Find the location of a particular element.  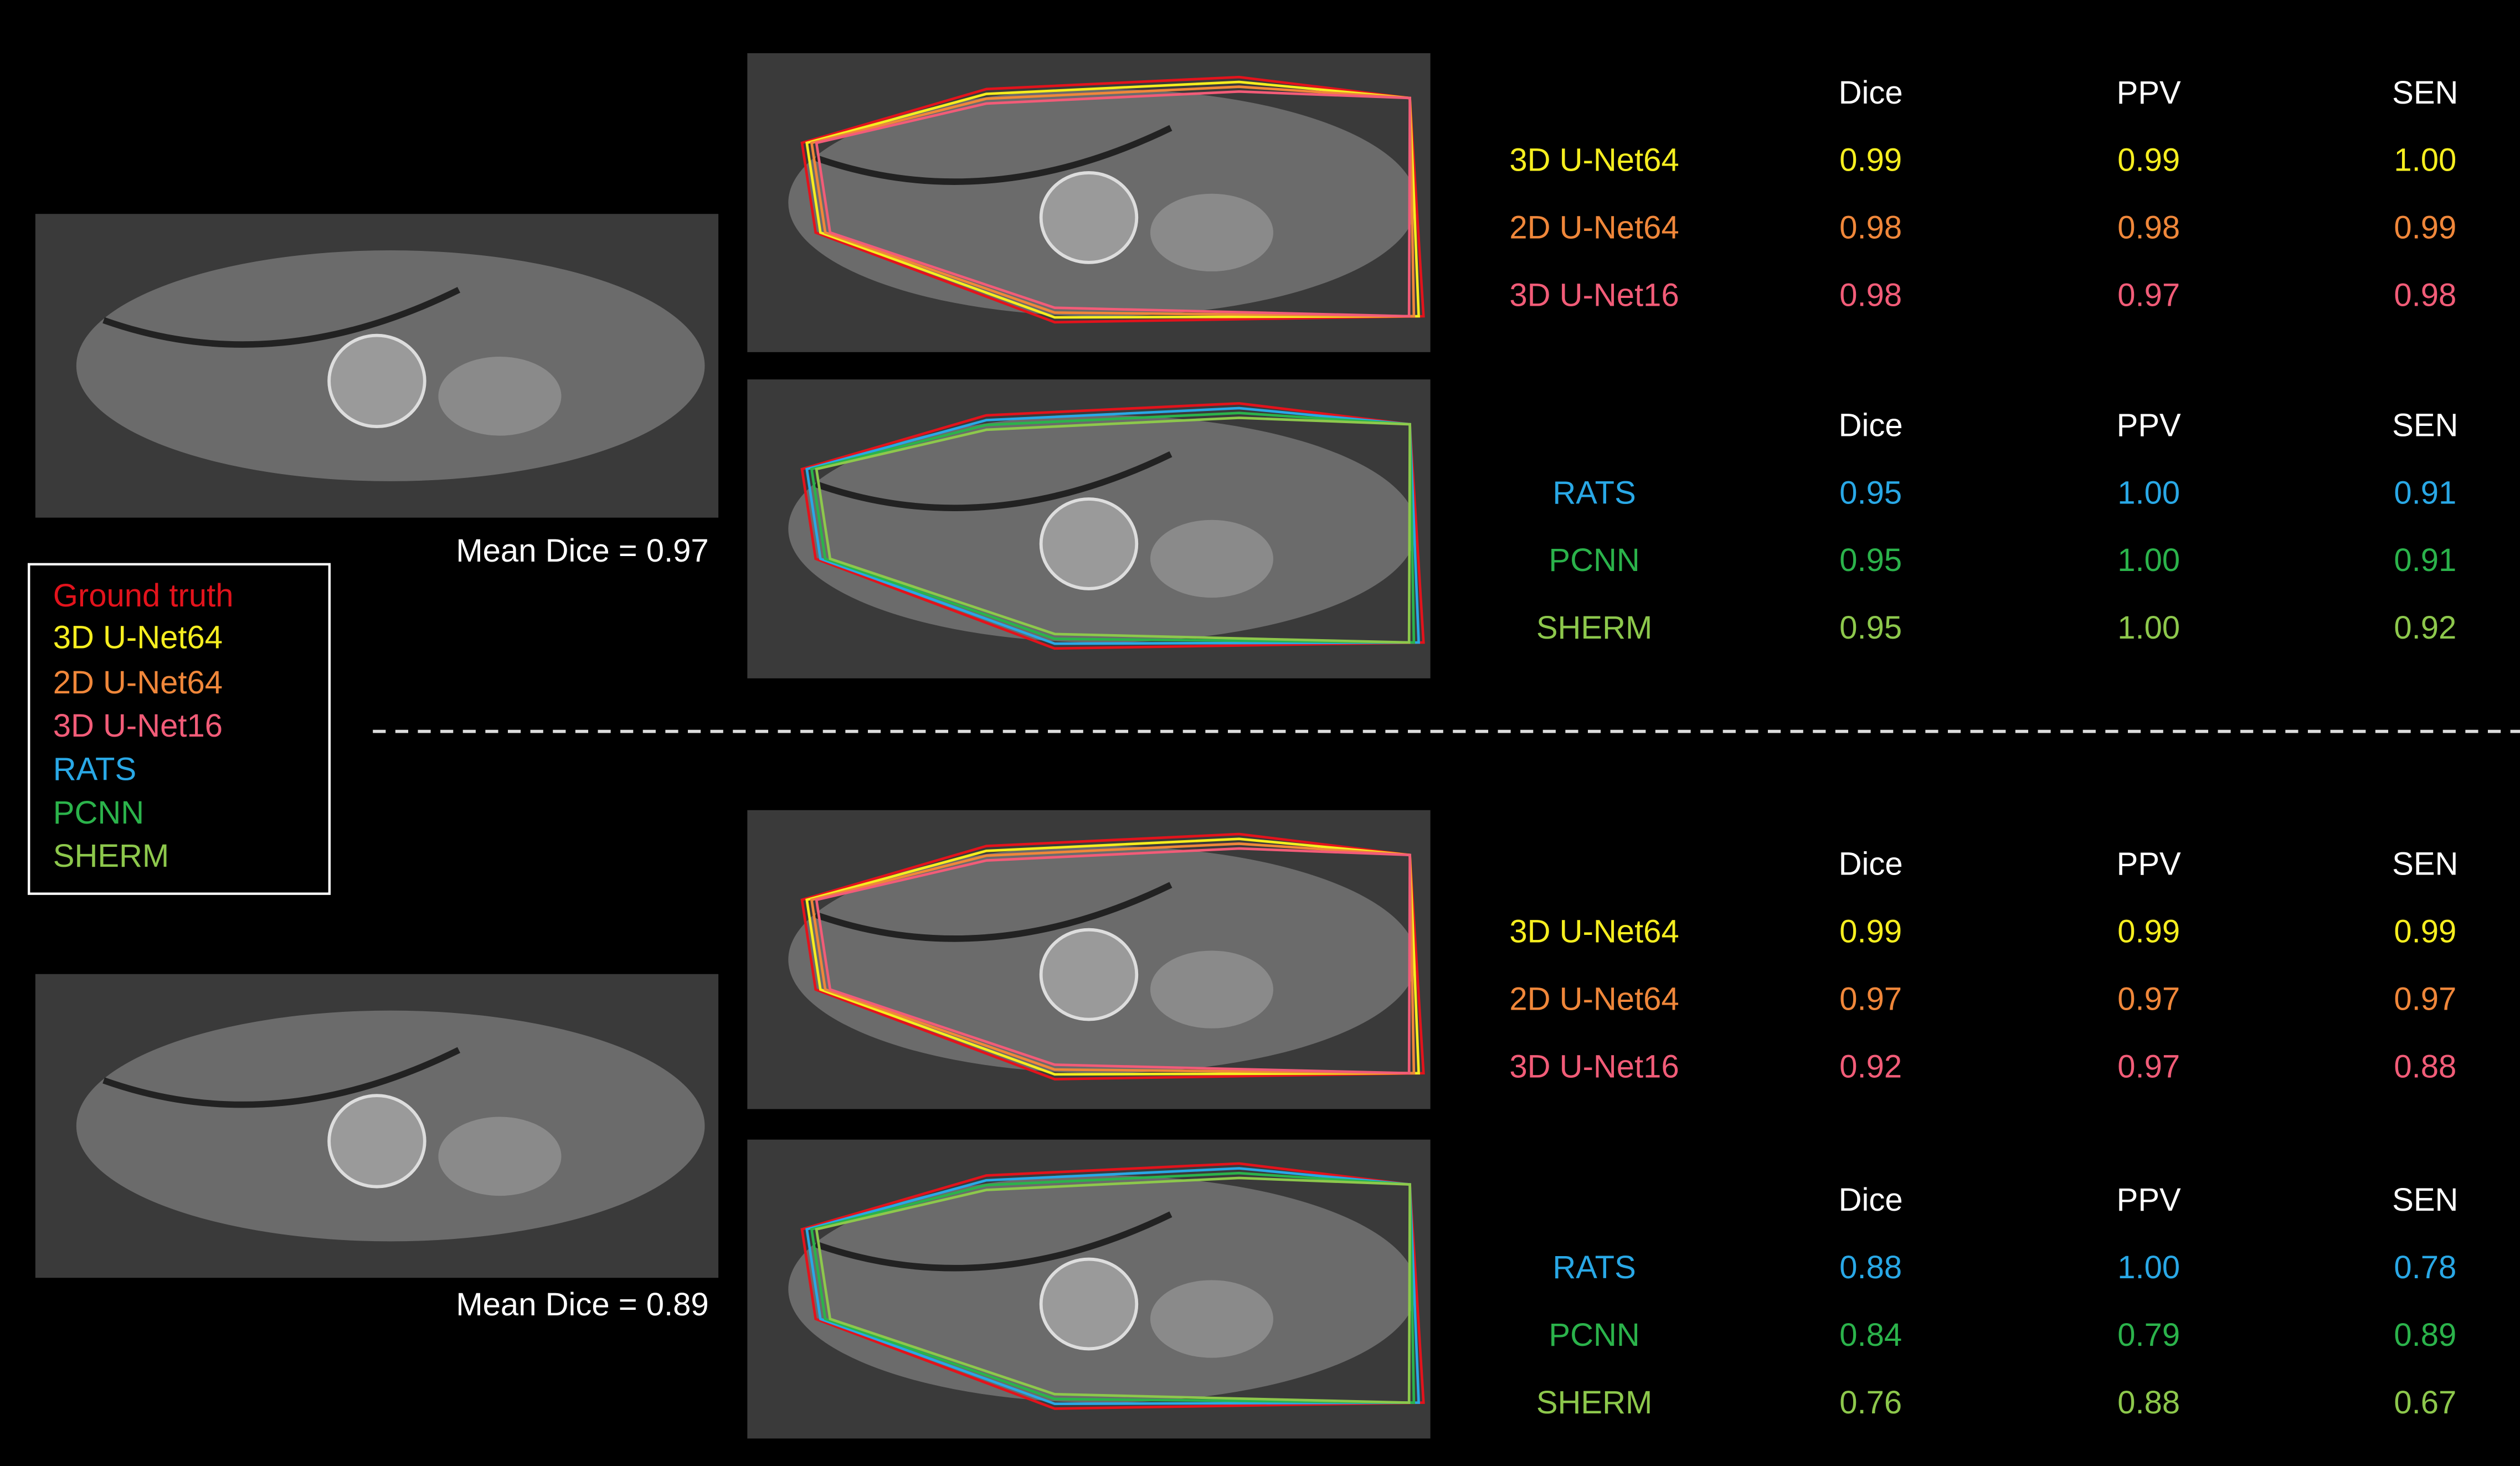

legend-entry: RATS is located at coordinates (94, 769).